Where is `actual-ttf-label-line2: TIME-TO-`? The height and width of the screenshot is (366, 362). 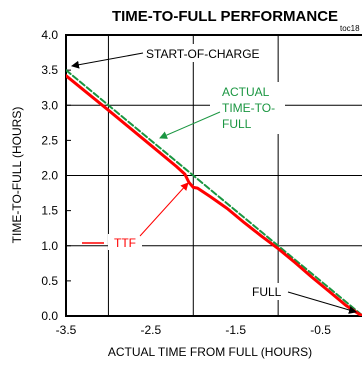 actual-ttf-label-line2: TIME-TO- is located at coordinates (248, 108).